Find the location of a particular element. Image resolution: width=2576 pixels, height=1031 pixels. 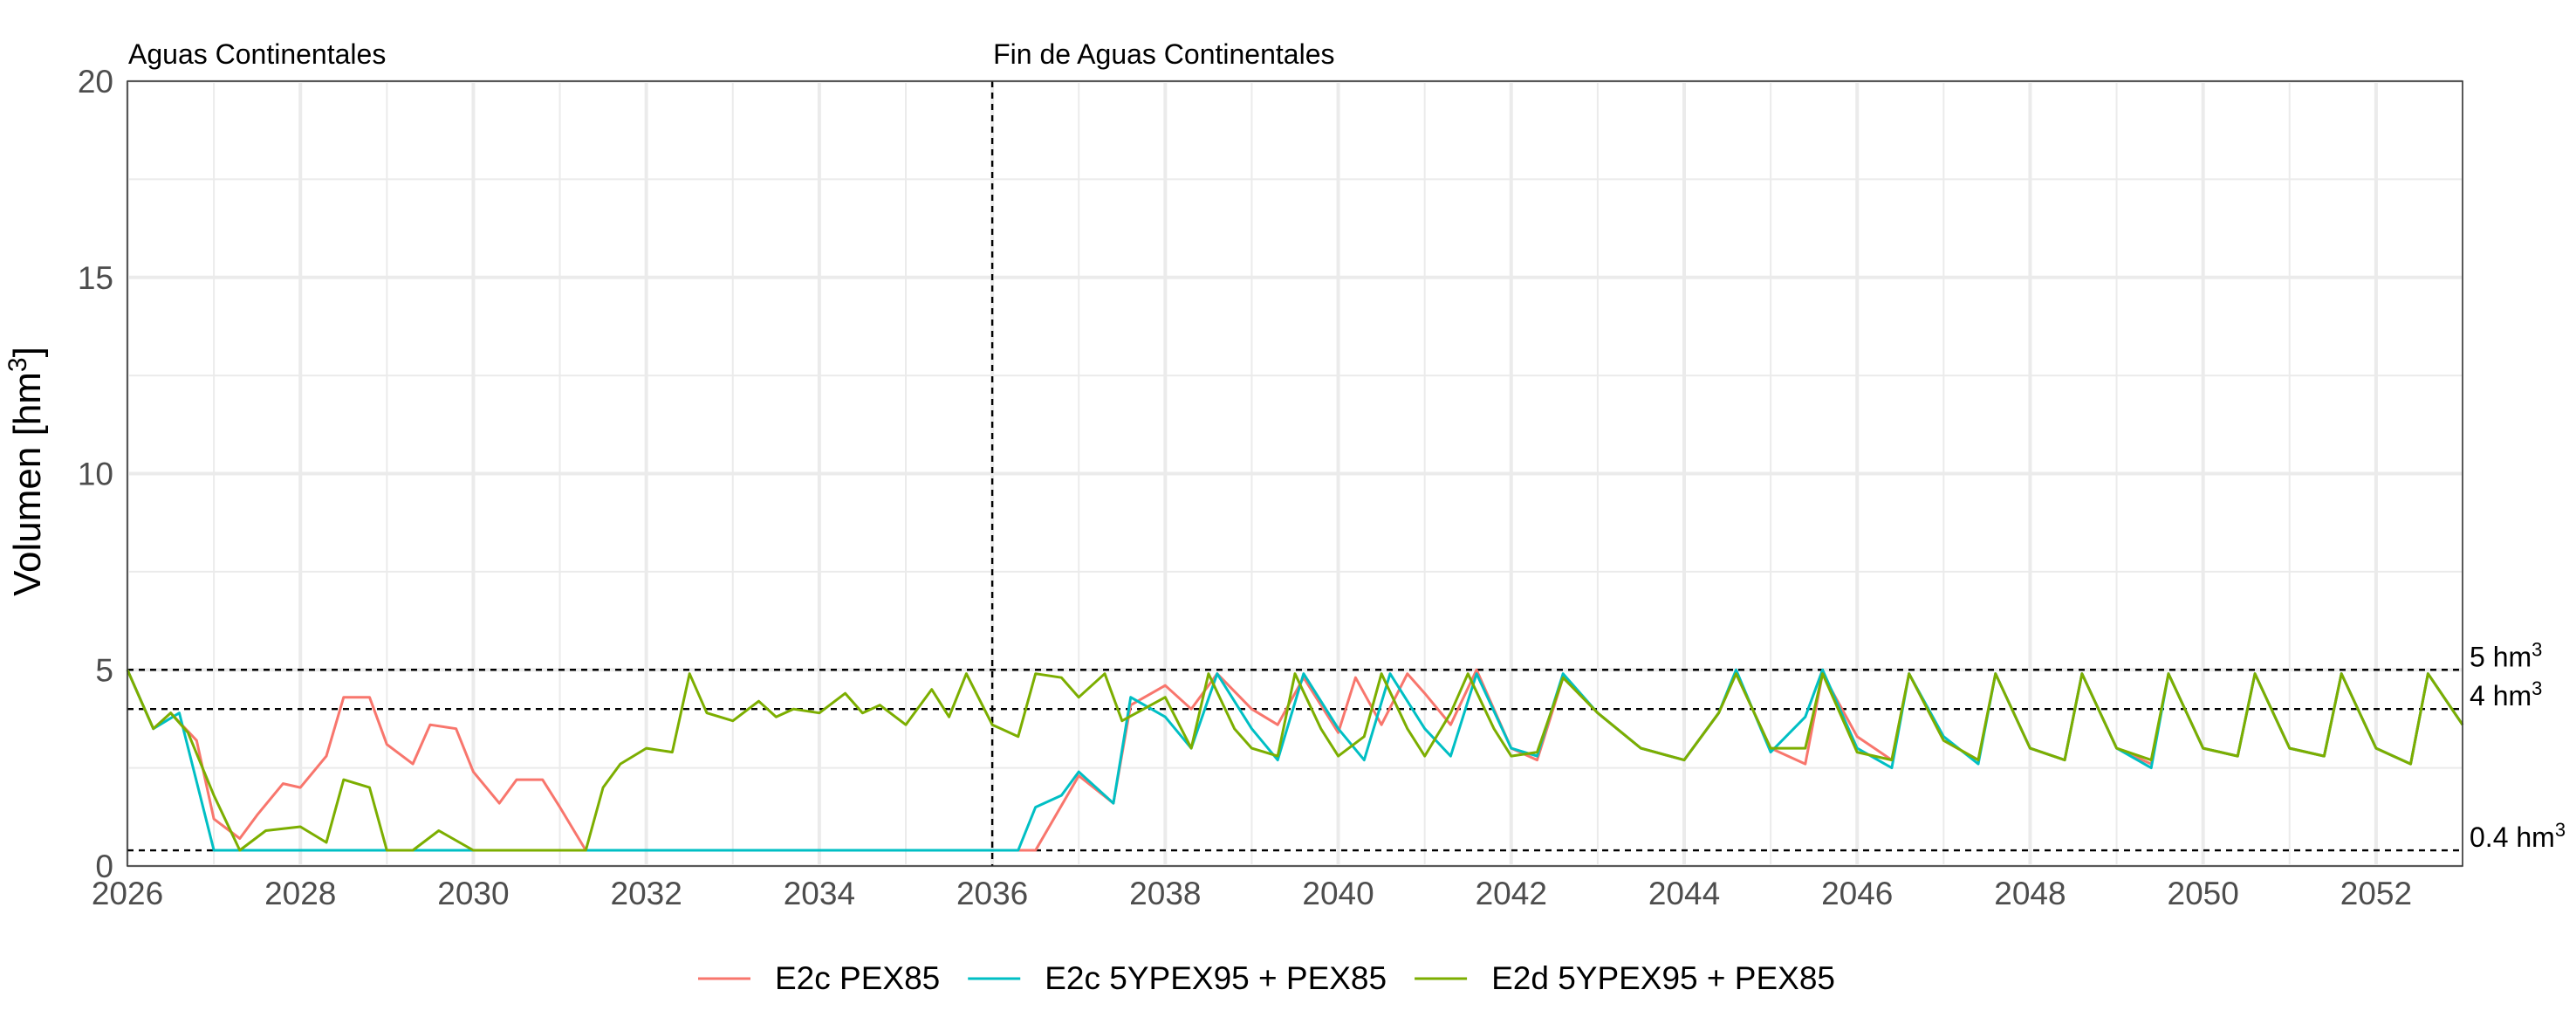

reference-line-label: 5 hm3 is located at coordinates (2506, 656).